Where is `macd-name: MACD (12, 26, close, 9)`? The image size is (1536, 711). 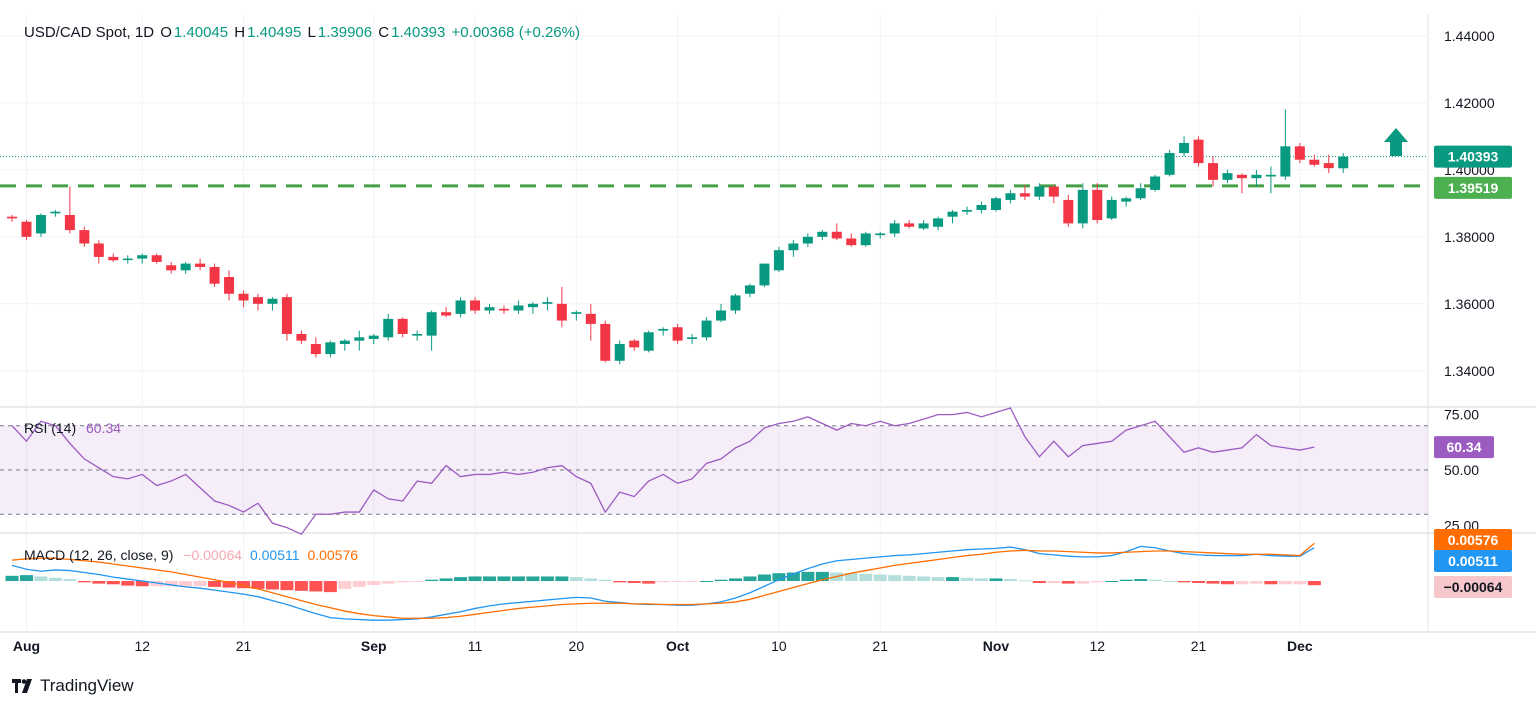 macd-name: MACD (12, 26, close, 9) is located at coordinates (99, 555).